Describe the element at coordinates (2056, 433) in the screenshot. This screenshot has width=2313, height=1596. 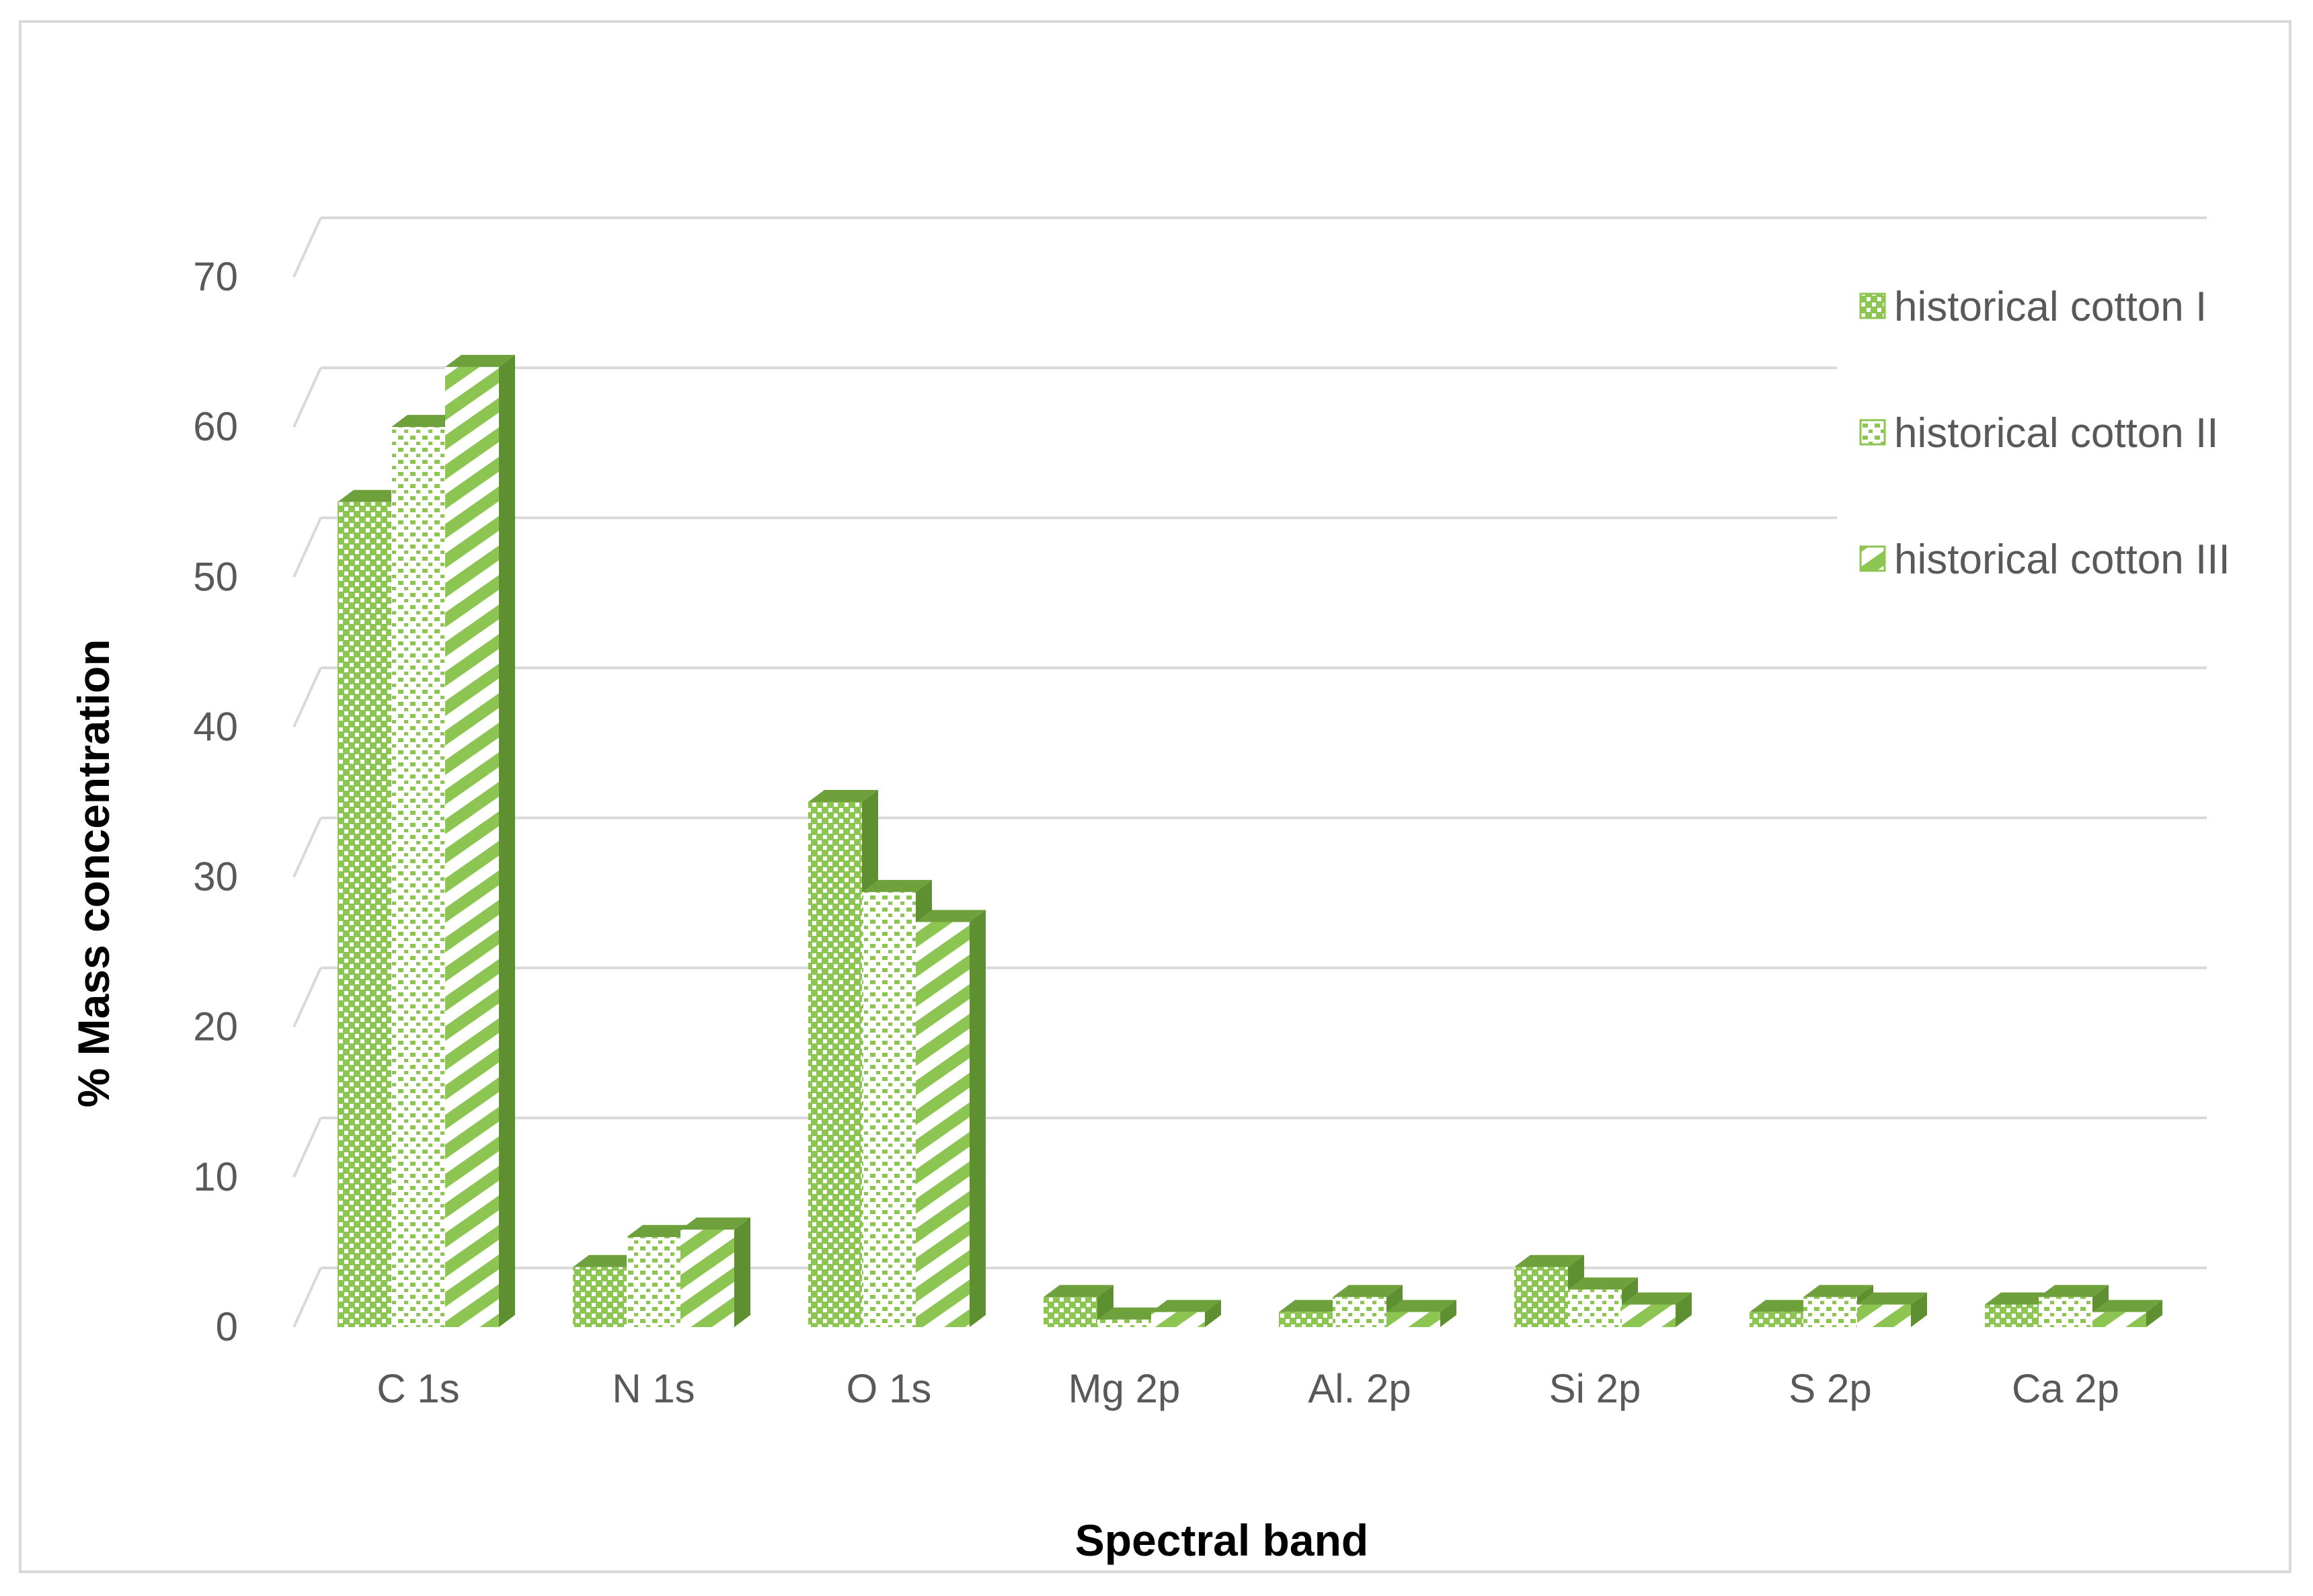
I see `legend-label: historical cotton II` at that location.